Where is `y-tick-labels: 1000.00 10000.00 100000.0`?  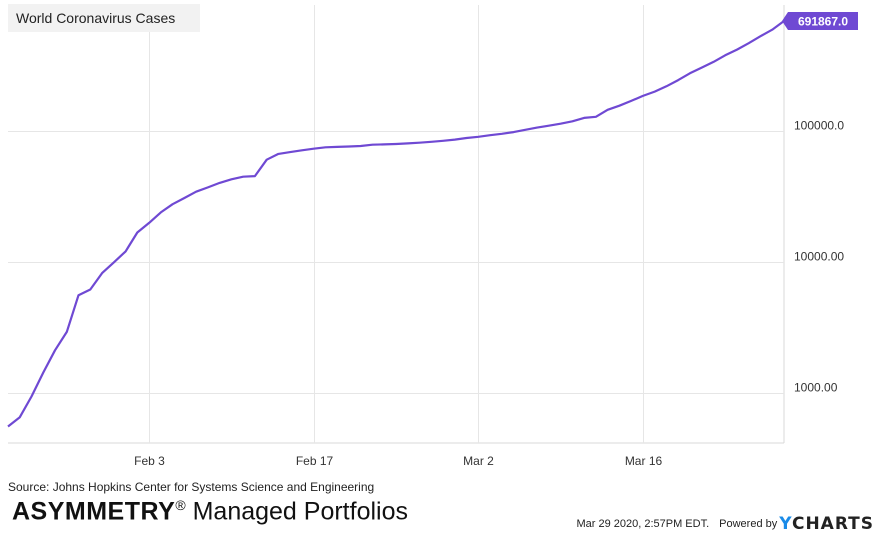
y-tick-labels: 1000.00 10000.00 100000.0 is located at coordinates (819, 257).